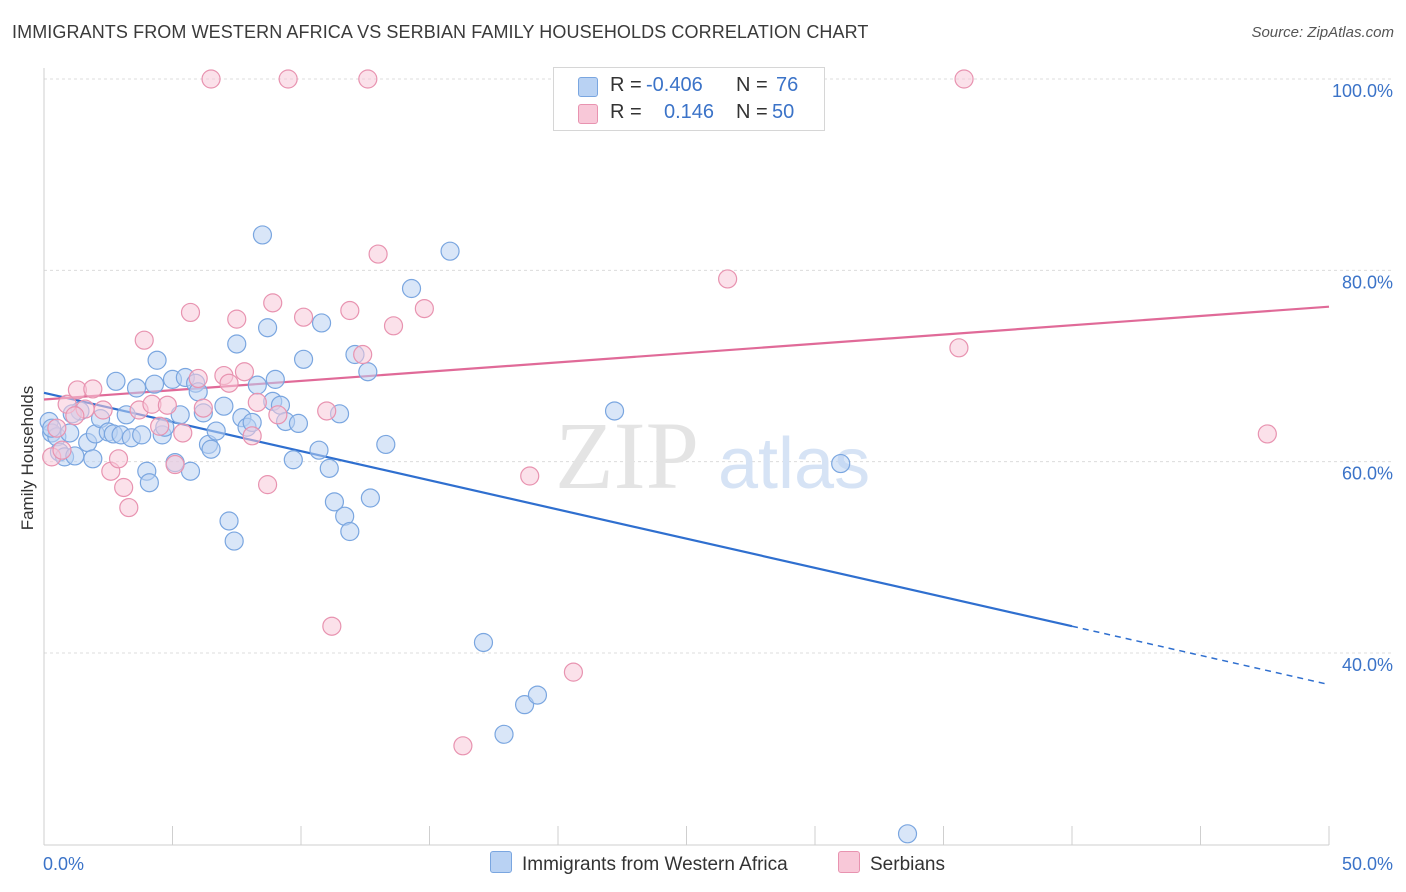 This screenshot has height=892, width=1406. What do you see at coordinates (1367, 282) in the screenshot?
I see `y-tick-label: 80.0%` at bounding box center [1367, 282].